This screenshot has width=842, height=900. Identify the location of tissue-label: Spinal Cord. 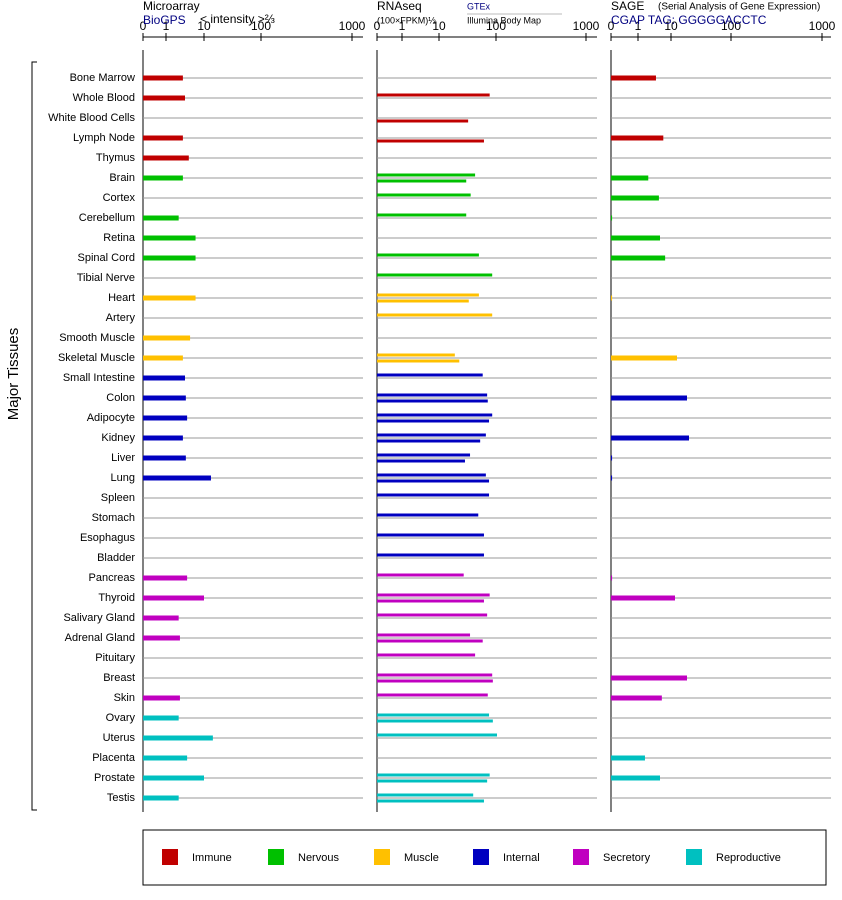
(106, 258).